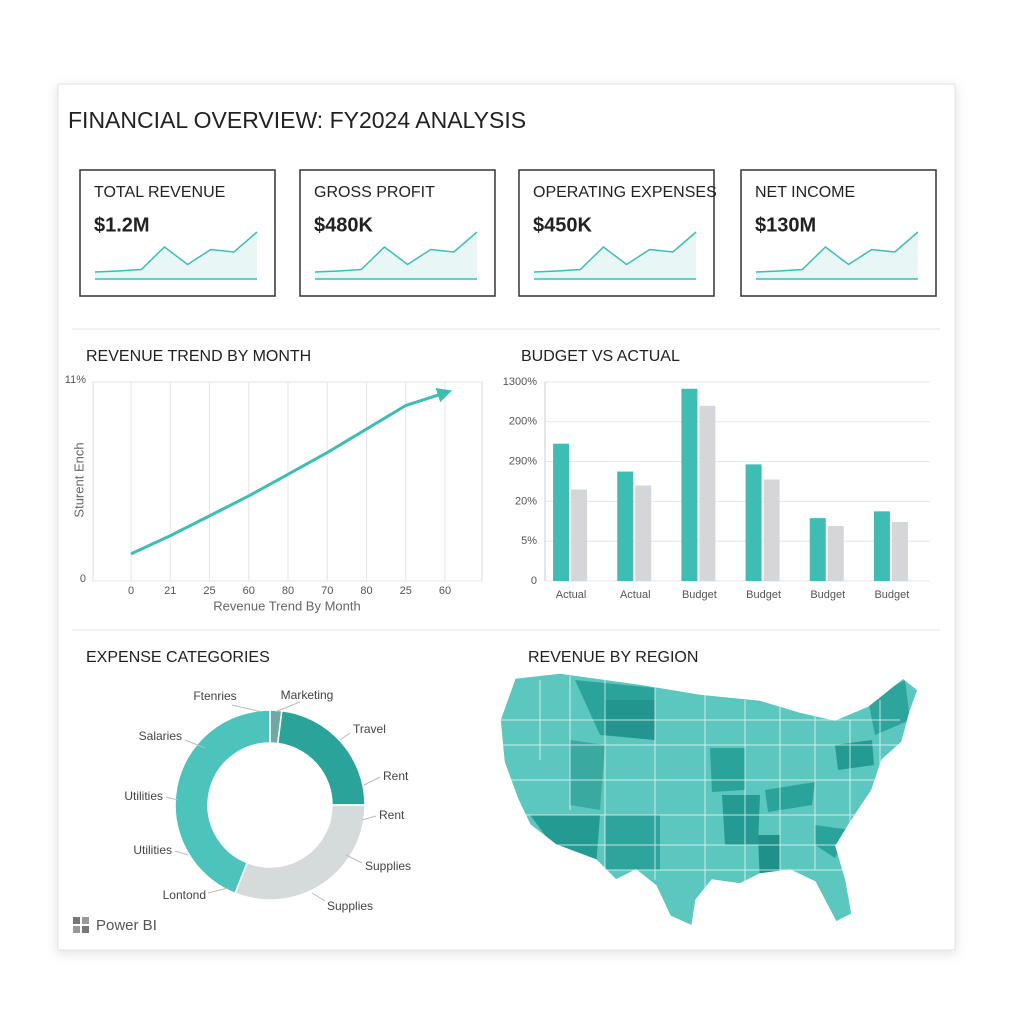 This screenshot has width=1024, height=1024. I want to click on y-tick-label: 290%, so click(523, 462).